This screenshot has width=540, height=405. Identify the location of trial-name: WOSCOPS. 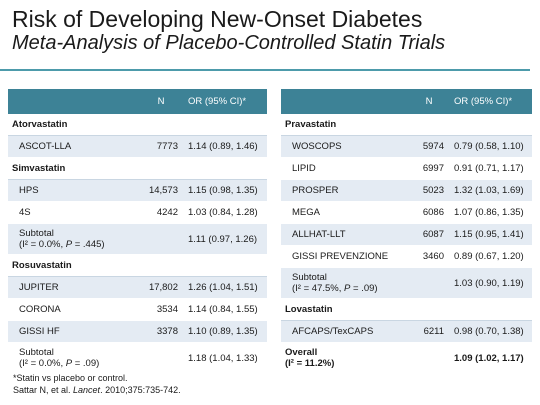
(345, 146).